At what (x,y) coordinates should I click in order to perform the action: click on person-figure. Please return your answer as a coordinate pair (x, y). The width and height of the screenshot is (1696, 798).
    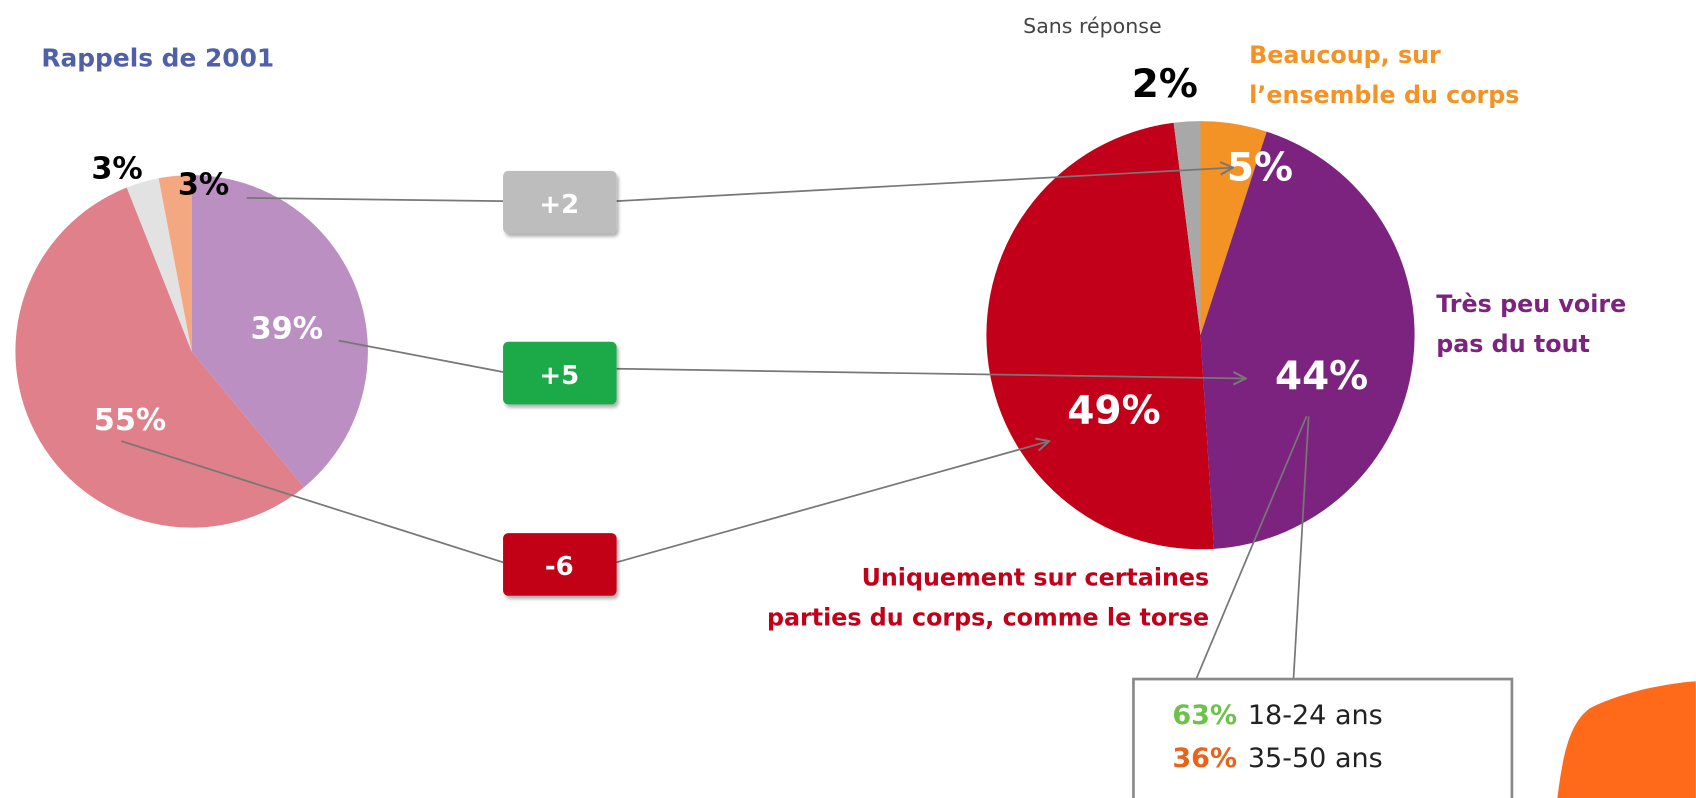
    Looking at the image, I should click on (1626, 739).